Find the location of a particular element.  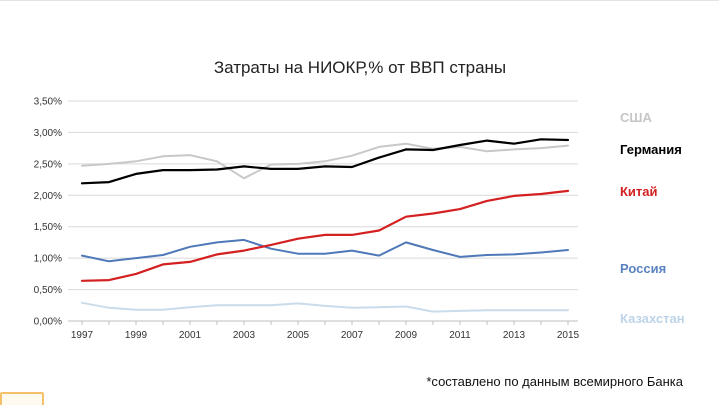

y-tick-label: 1,00% is located at coordinates (48, 259).